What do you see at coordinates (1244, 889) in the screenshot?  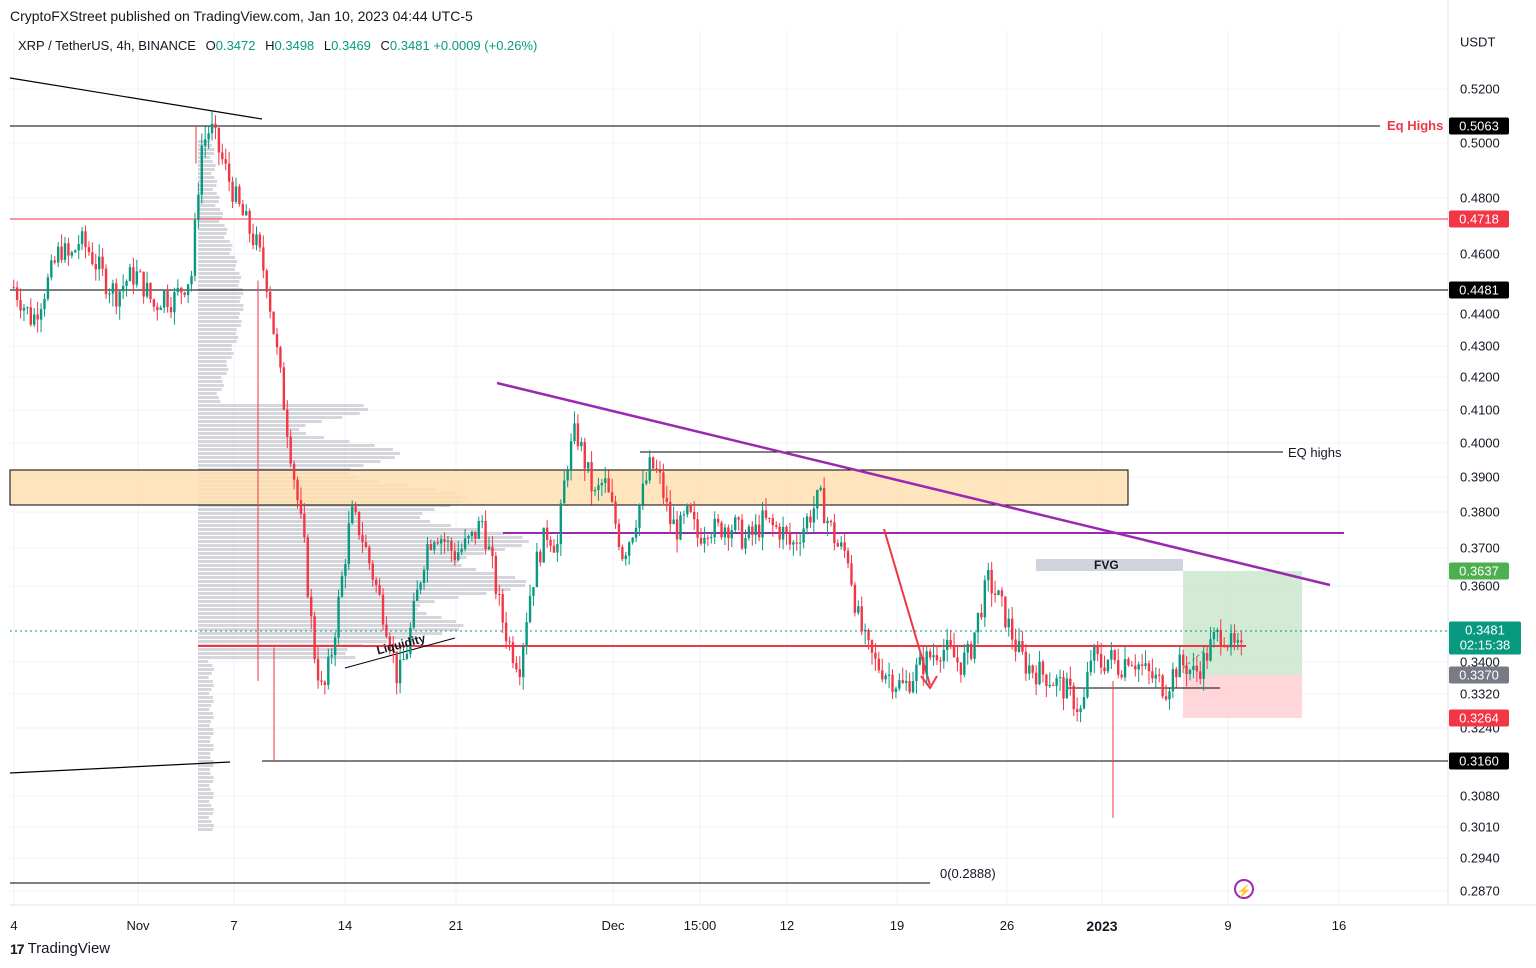 I see `lightning-icon: ⚡` at bounding box center [1244, 889].